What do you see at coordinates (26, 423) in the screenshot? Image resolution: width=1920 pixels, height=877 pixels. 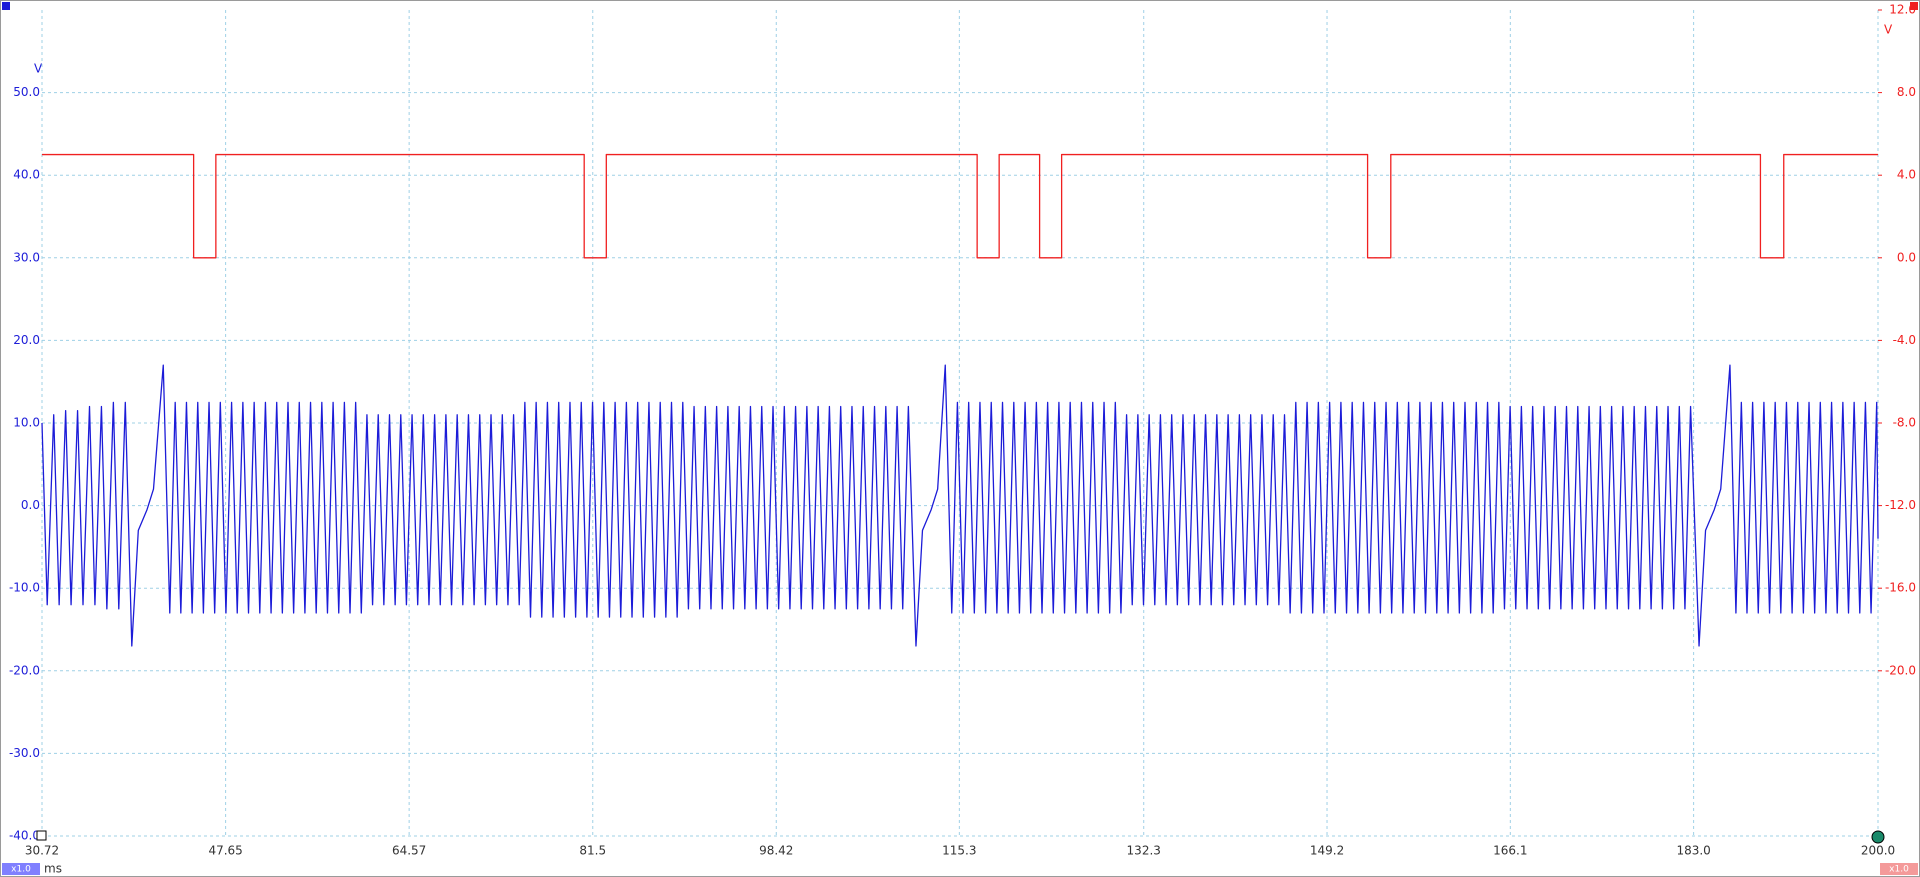 I see `y-tick-label: 10.0` at bounding box center [26, 423].